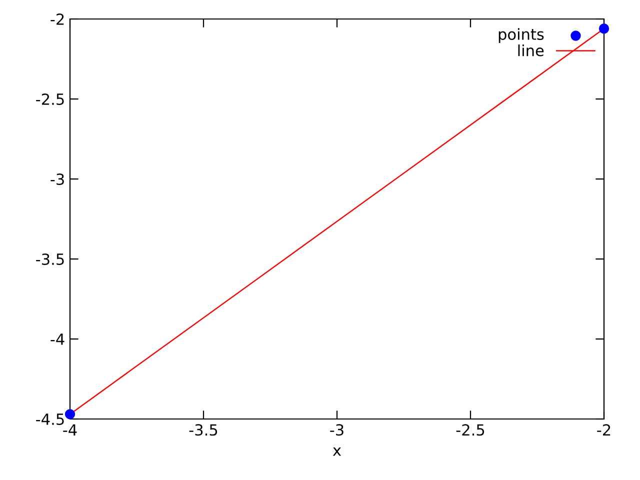 This screenshot has width=640, height=480. I want to click on legend-label: points, so click(521, 35).